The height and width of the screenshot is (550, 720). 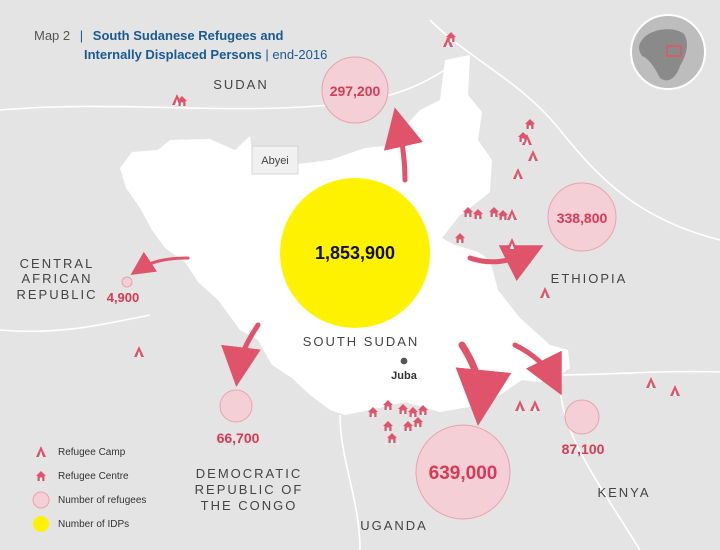 I want to click on idp-figure: 1,853,900, so click(x=355, y=253).